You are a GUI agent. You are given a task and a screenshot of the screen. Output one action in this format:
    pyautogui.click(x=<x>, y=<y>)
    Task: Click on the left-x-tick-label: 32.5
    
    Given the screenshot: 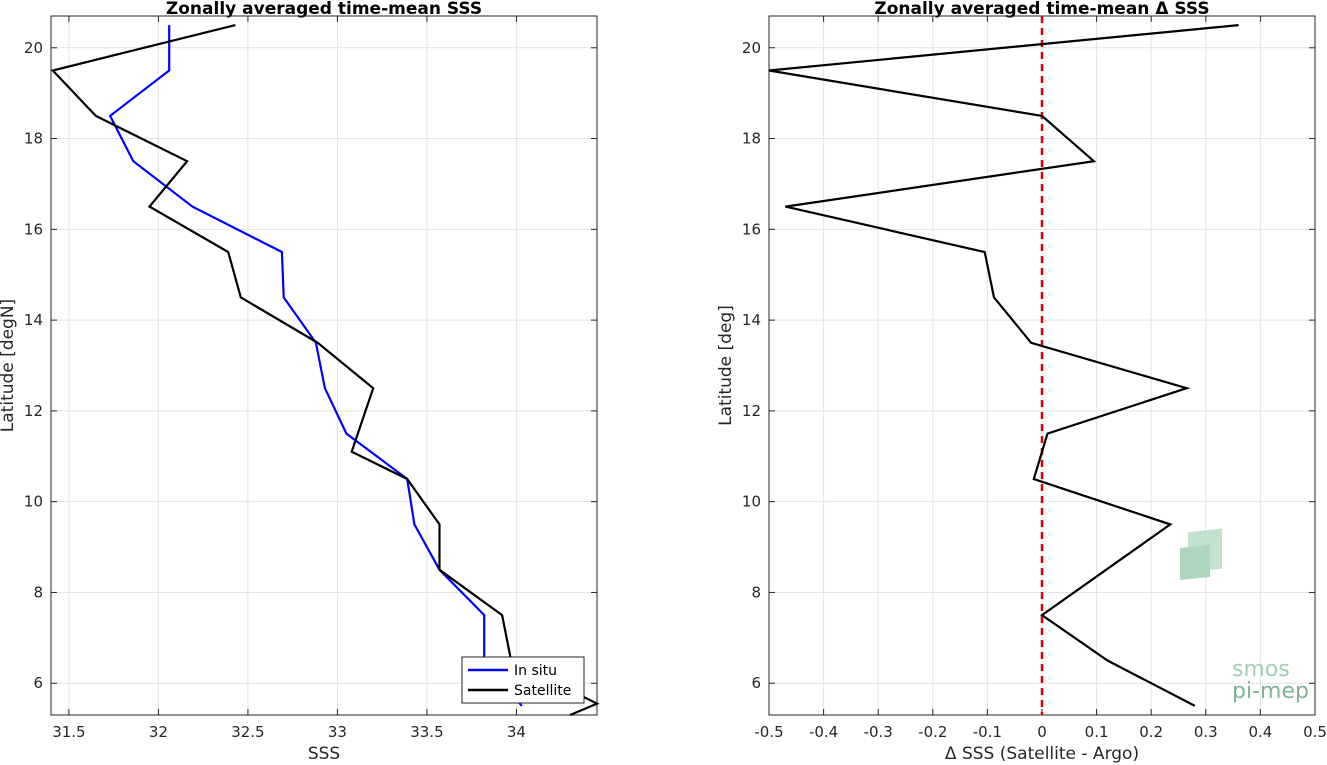 What is the action you would take?
    pyautogui.click(x=247, y=732)
    